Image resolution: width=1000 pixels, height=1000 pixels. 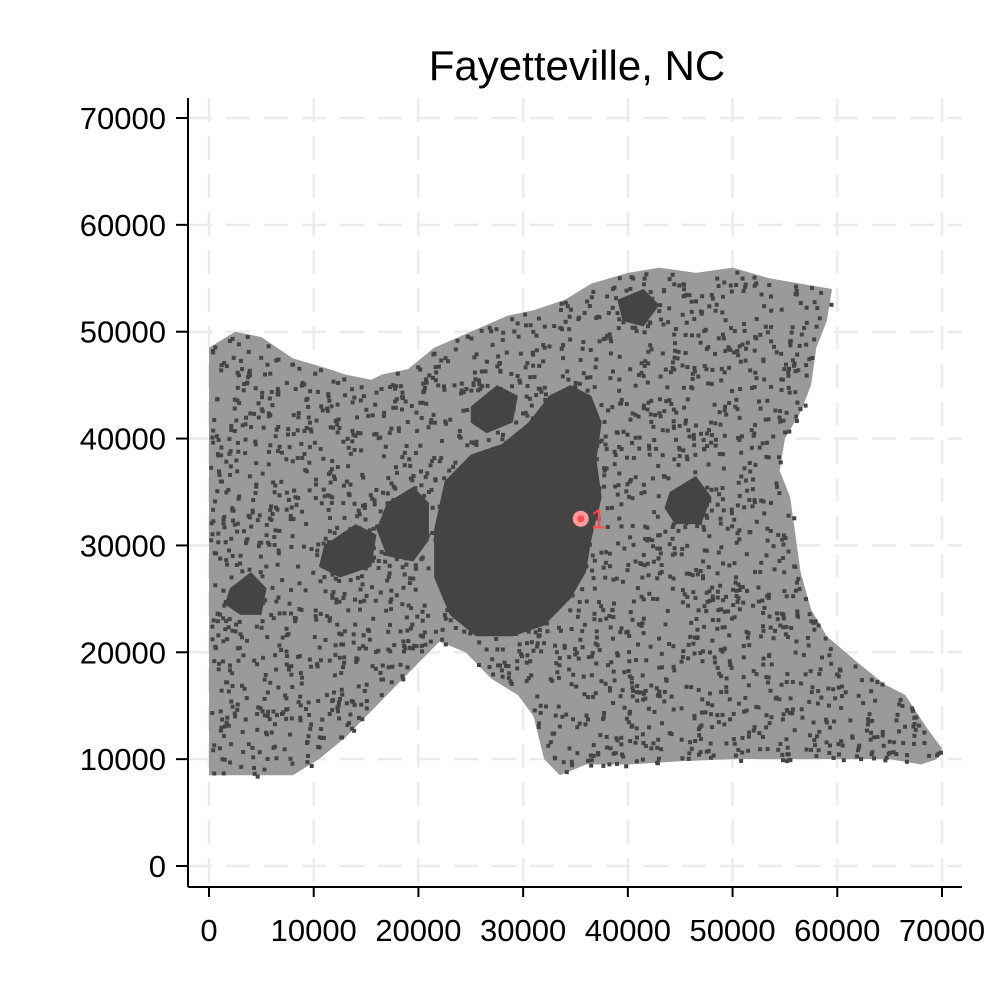 I want to click on y-tick-label: 50000, so click(x=123, y=332).